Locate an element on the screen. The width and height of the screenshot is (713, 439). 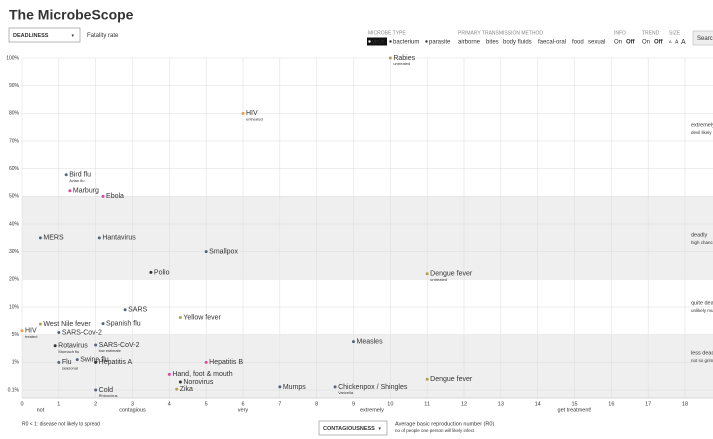
legend-item: airborne is located at coordinates (469, 43).